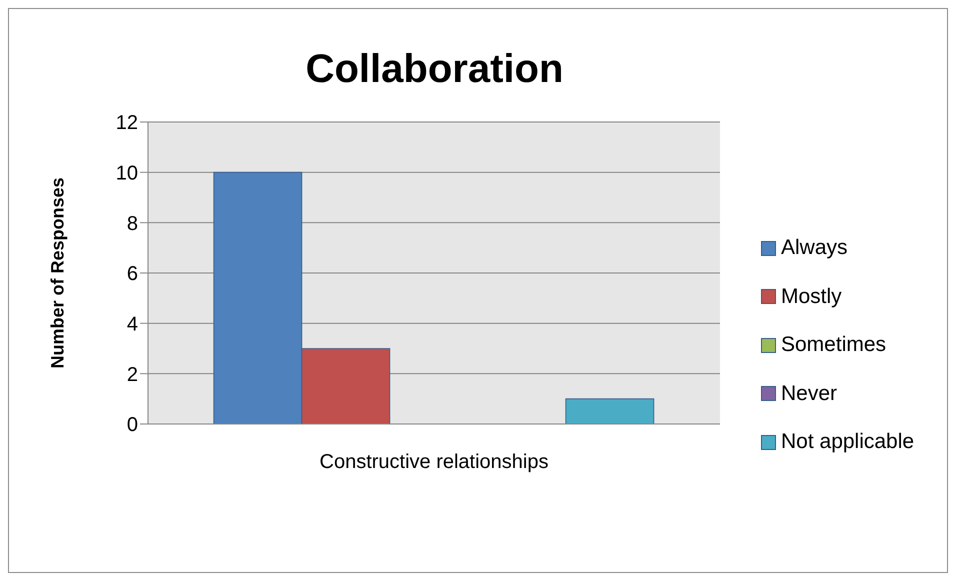 The image size is (958, 579). What do you see at coordinates (132, 425) in the screenshot?
I see `y-tick-label: 0` at bounding box center [132, 425].